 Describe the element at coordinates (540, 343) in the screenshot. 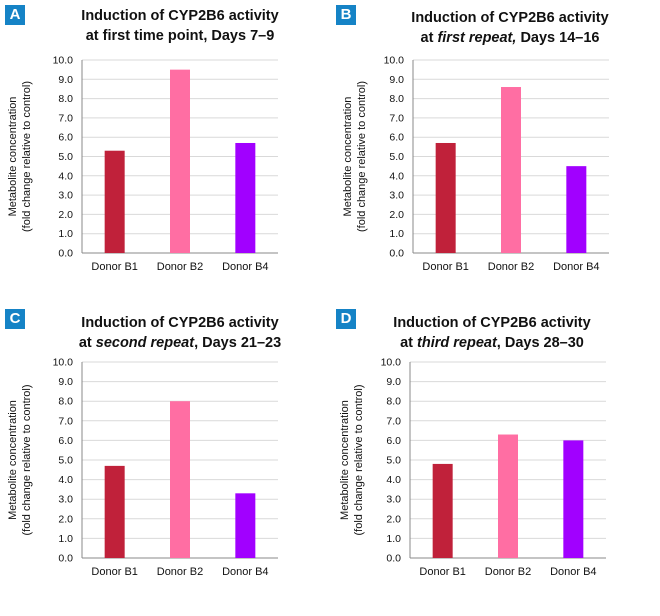

I see `title-text: , Days 28–30` at that location.